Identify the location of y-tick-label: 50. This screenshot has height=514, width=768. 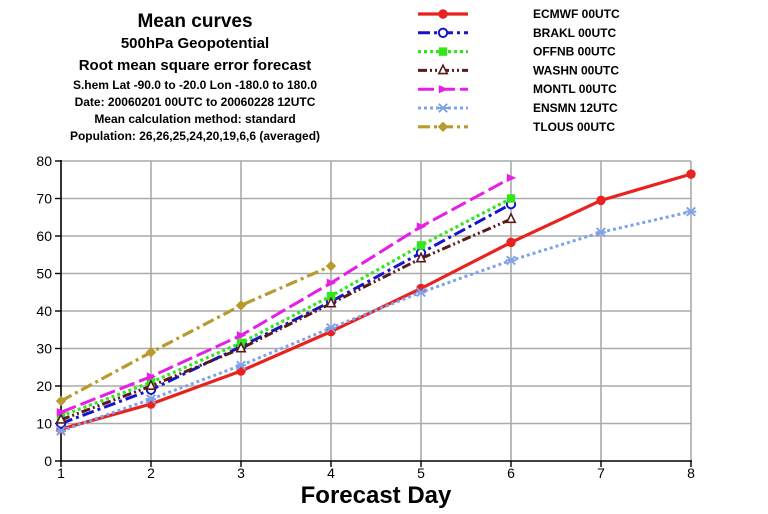
(44, 274).